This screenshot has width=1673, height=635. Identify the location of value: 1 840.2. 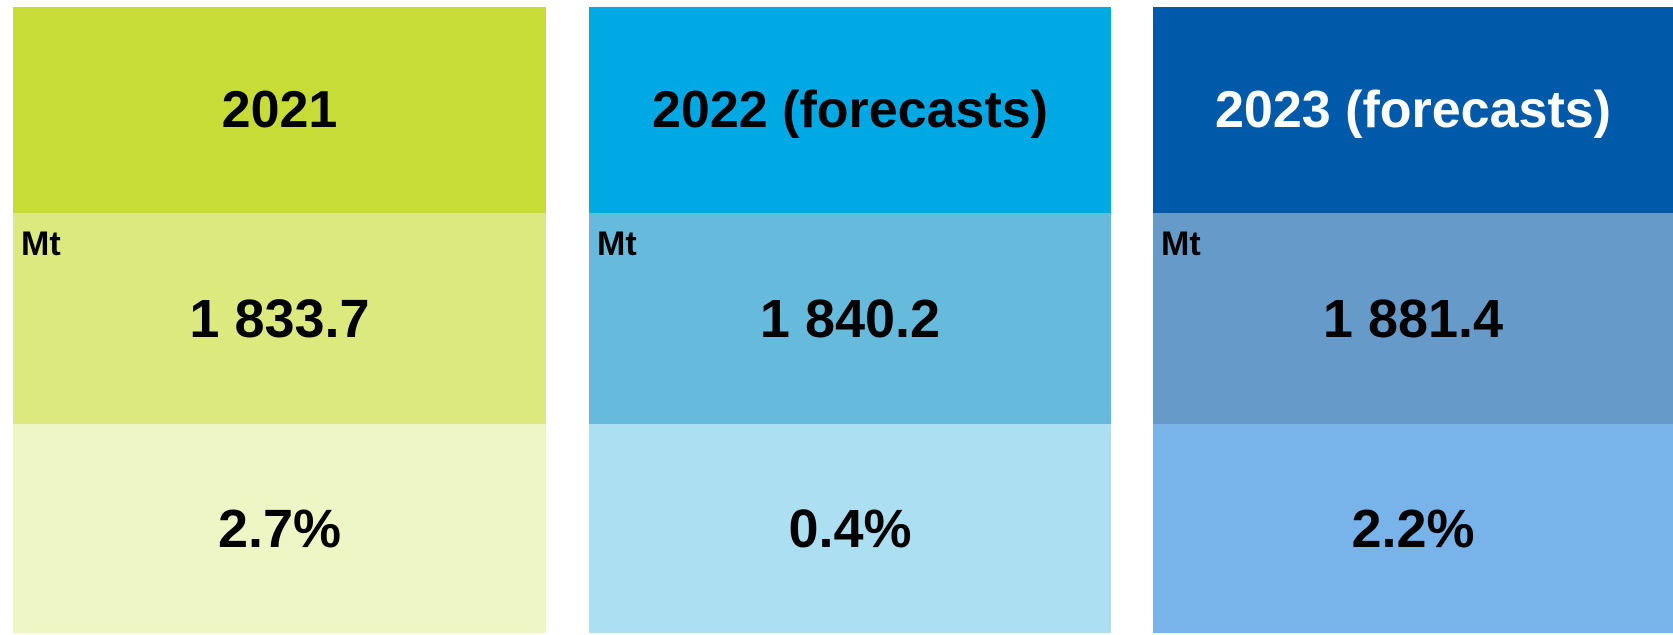
(850, 318).